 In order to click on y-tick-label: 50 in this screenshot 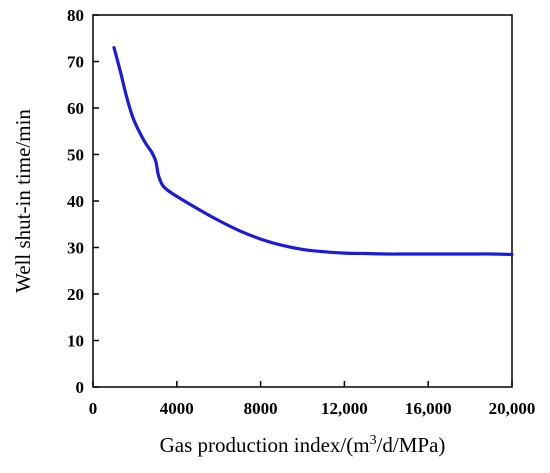, I will do `click(75, 155)`.